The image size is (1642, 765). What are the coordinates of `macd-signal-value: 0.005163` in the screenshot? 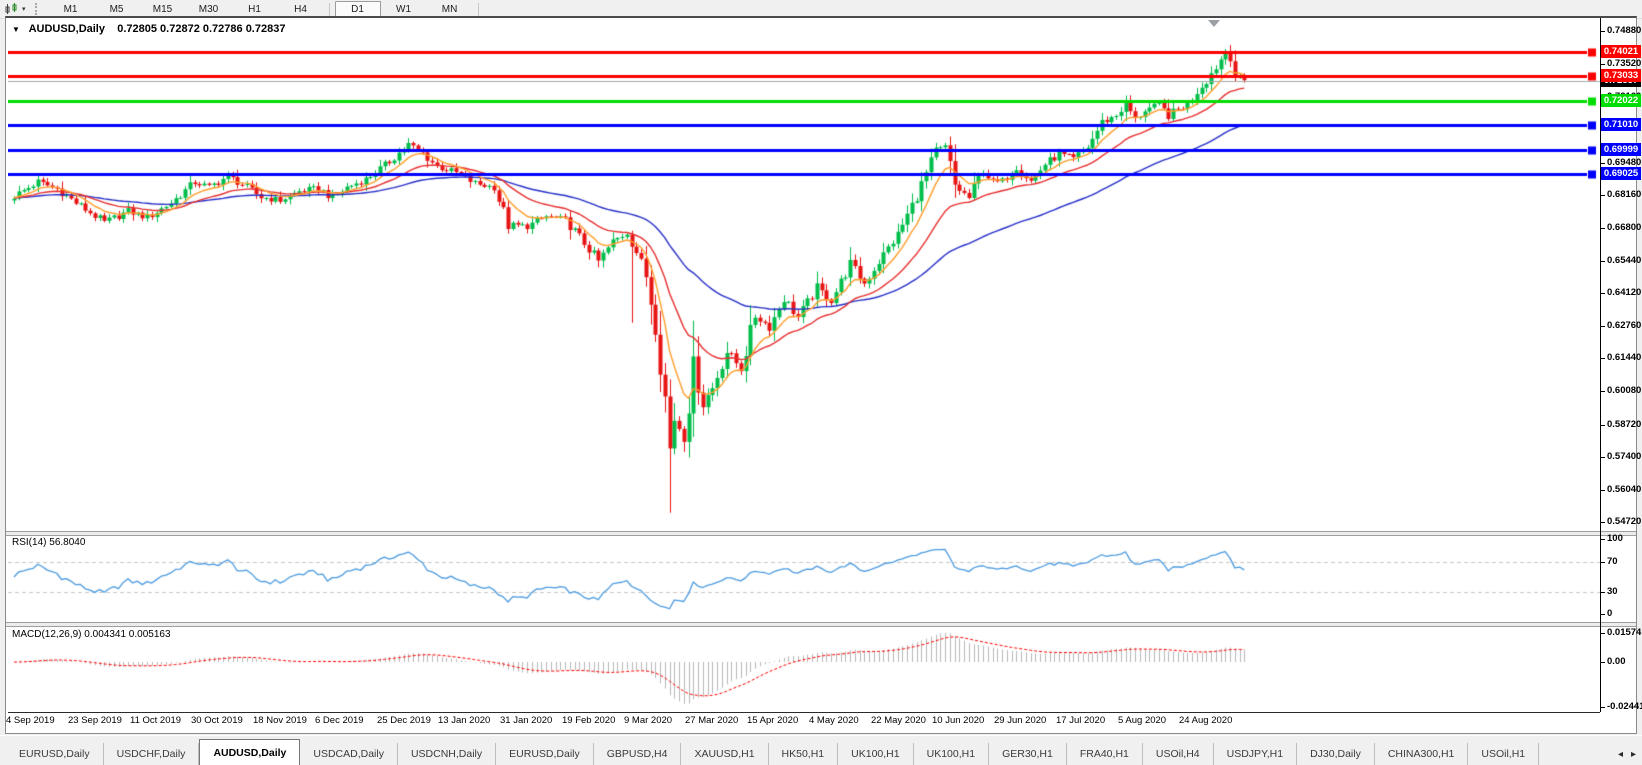 It's located at (149, 634).